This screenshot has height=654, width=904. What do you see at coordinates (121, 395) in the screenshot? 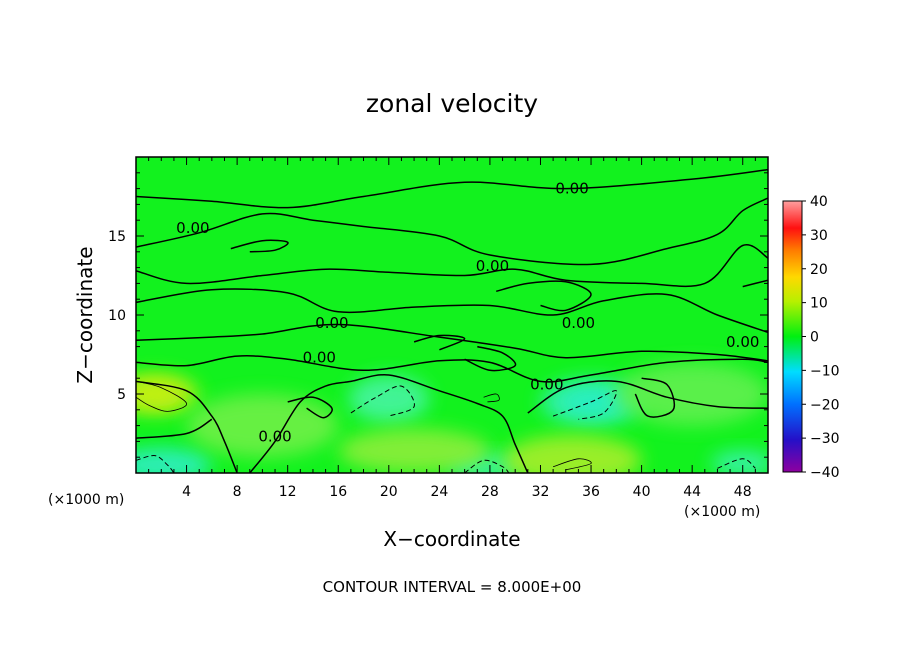
I see `y-tick-label-5: 5` at bounding box center [121, 395].